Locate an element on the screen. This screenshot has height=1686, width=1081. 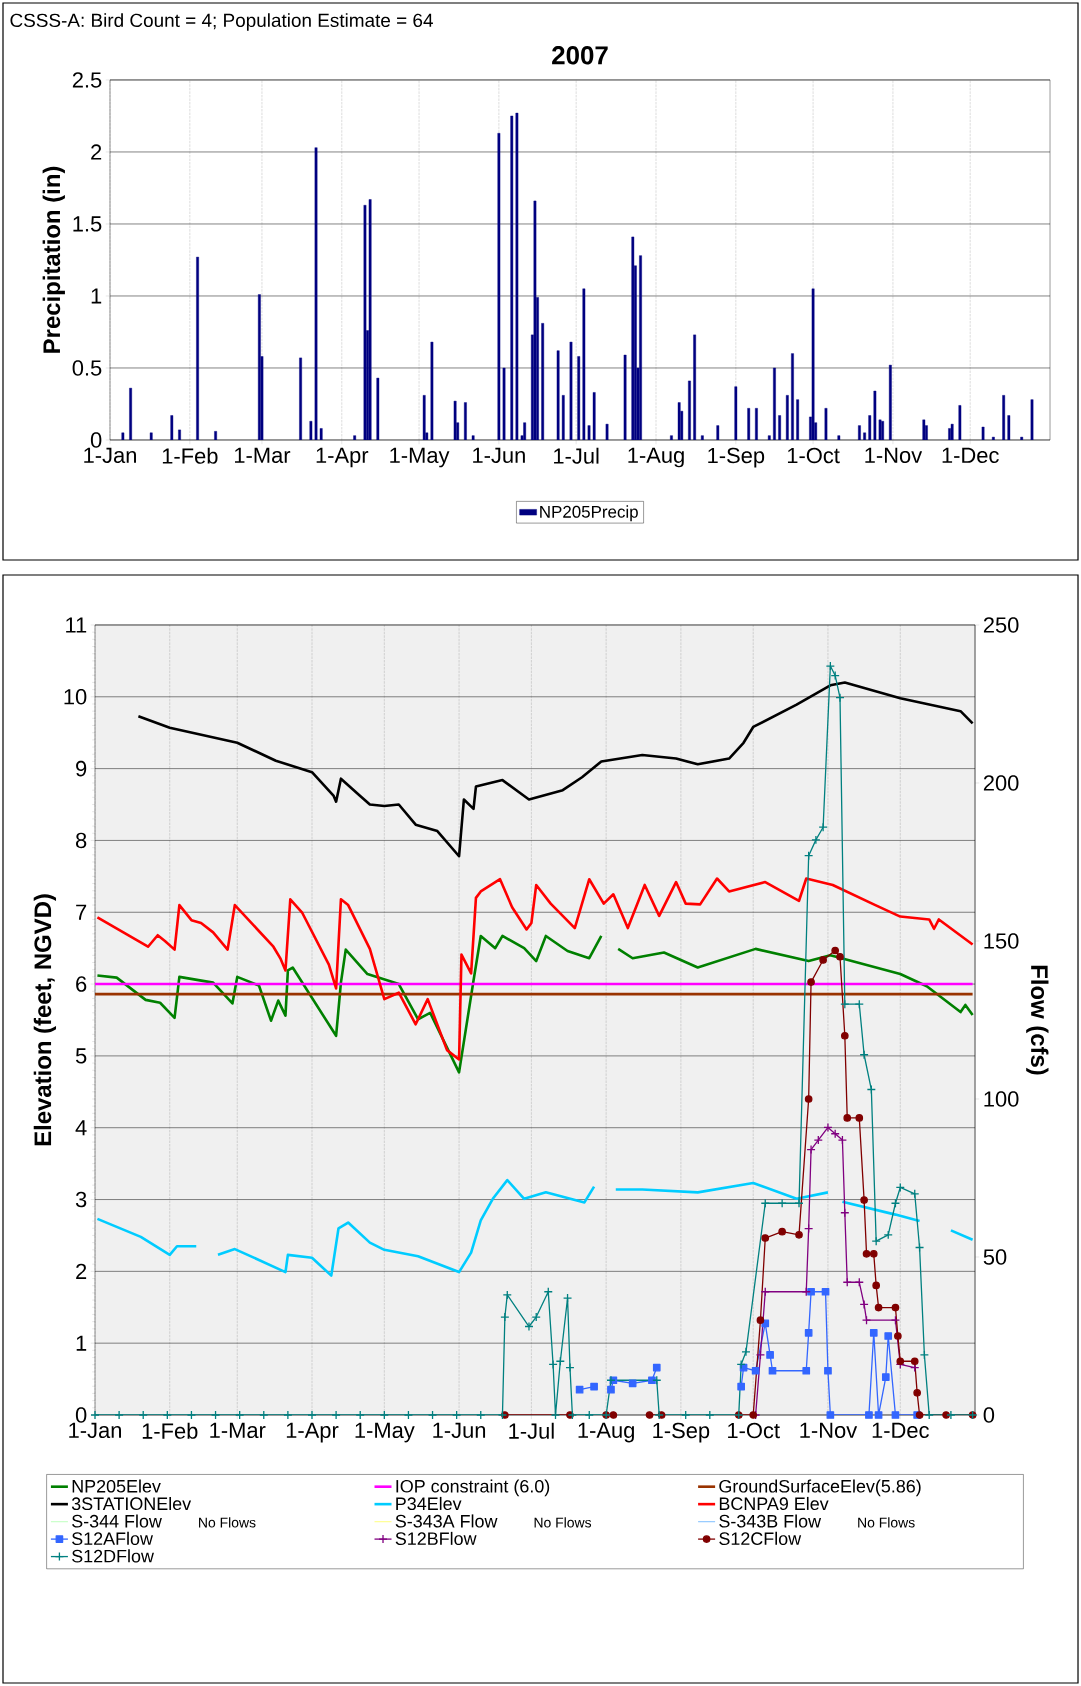
y-tick-label: 0.5 is located at coordinates (87, 368).